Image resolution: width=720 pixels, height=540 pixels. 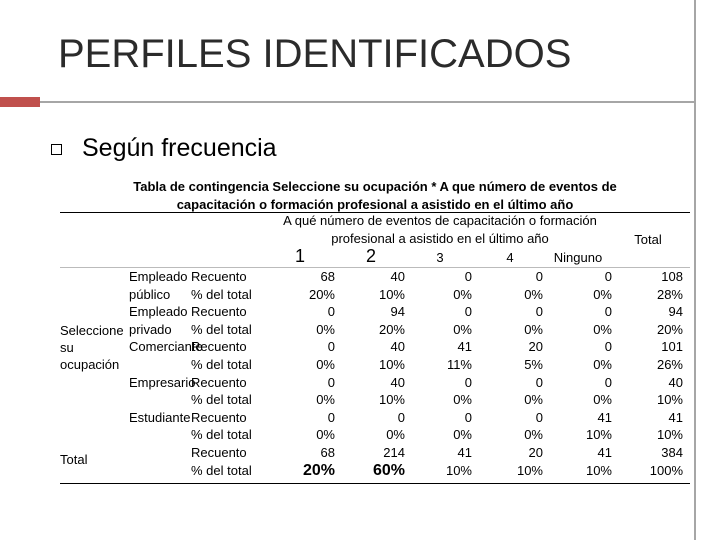 What do you see at coordinates (92, 347) in the screenshot?
I see `row-group: Seleccione su ocupación` at bounding box center [92, 347].